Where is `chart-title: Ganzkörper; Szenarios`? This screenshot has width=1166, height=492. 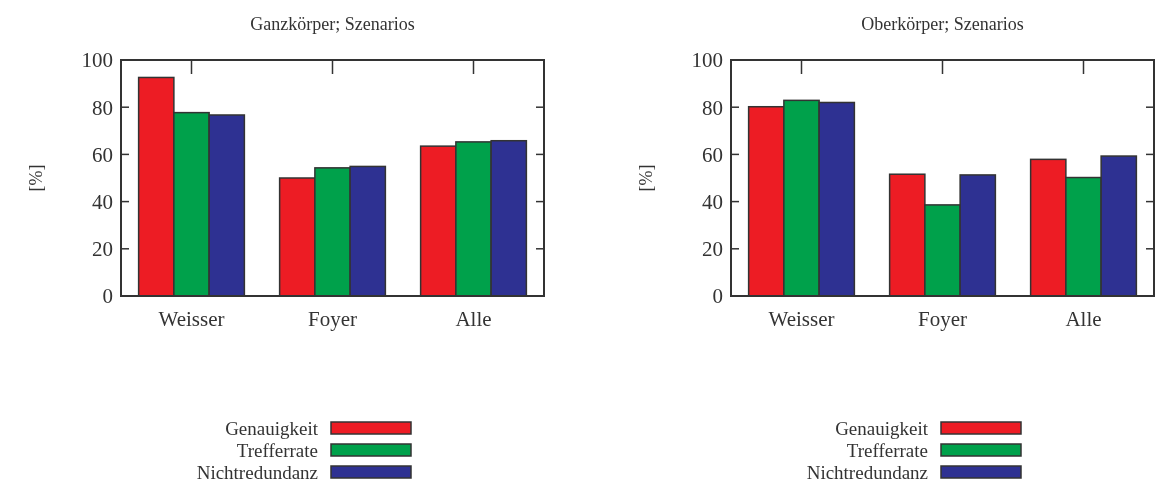 chart-title: Ganzkörper; Szenarios is located at coordinates (332, 24).